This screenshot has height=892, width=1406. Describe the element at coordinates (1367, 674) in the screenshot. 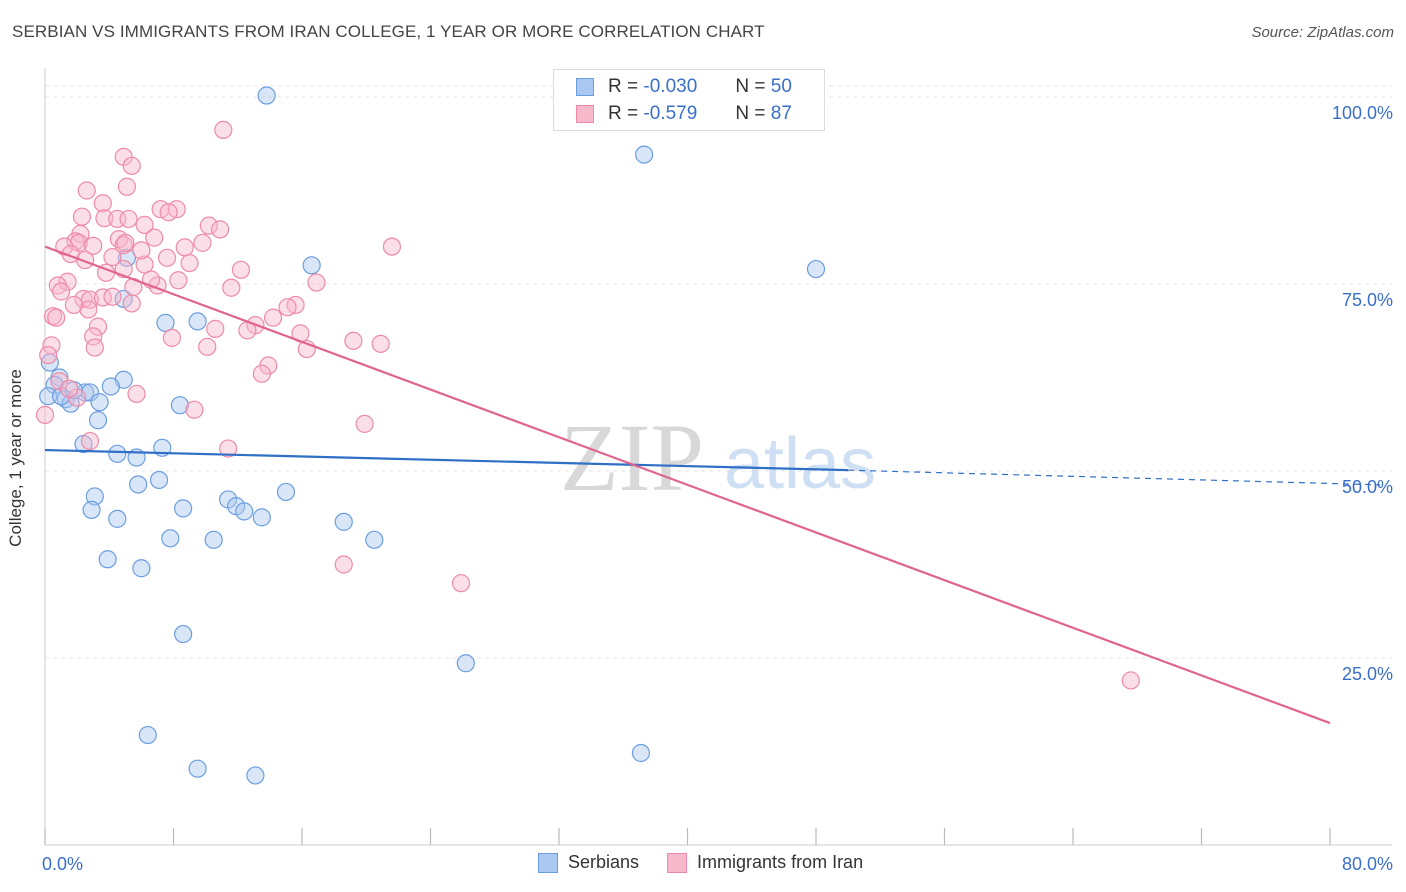

I see `y-tick-label: 25.0%` at that location.